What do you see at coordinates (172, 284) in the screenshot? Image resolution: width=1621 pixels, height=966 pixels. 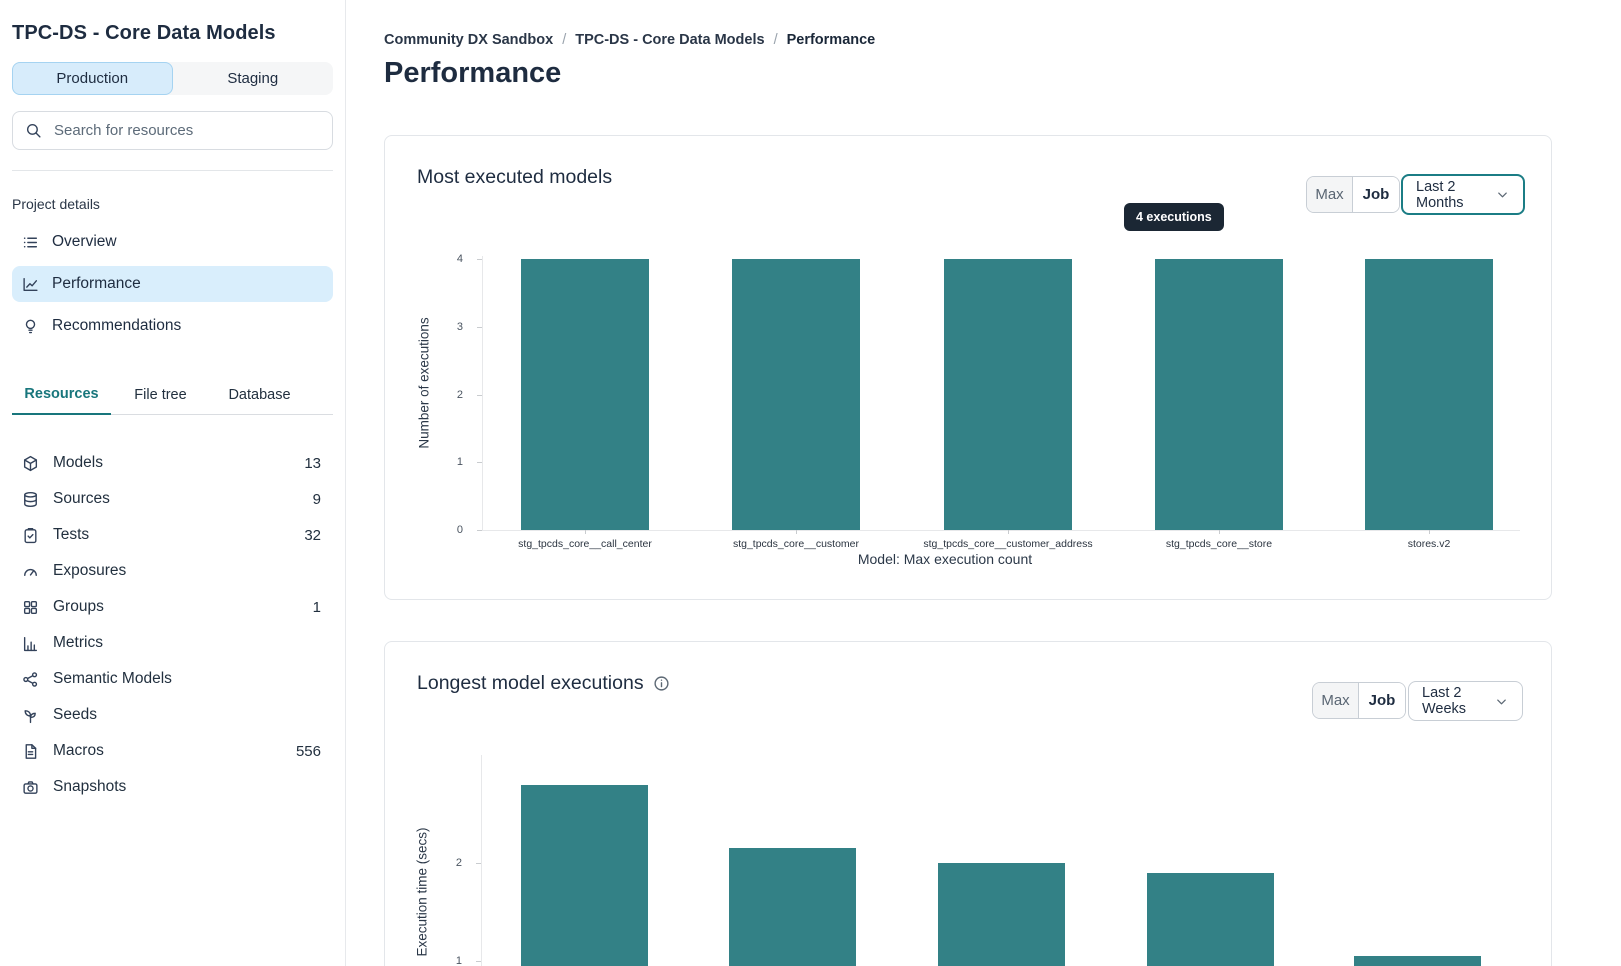 I see `sidebar-item-performance: Performance` at bounding box center [172, 284].